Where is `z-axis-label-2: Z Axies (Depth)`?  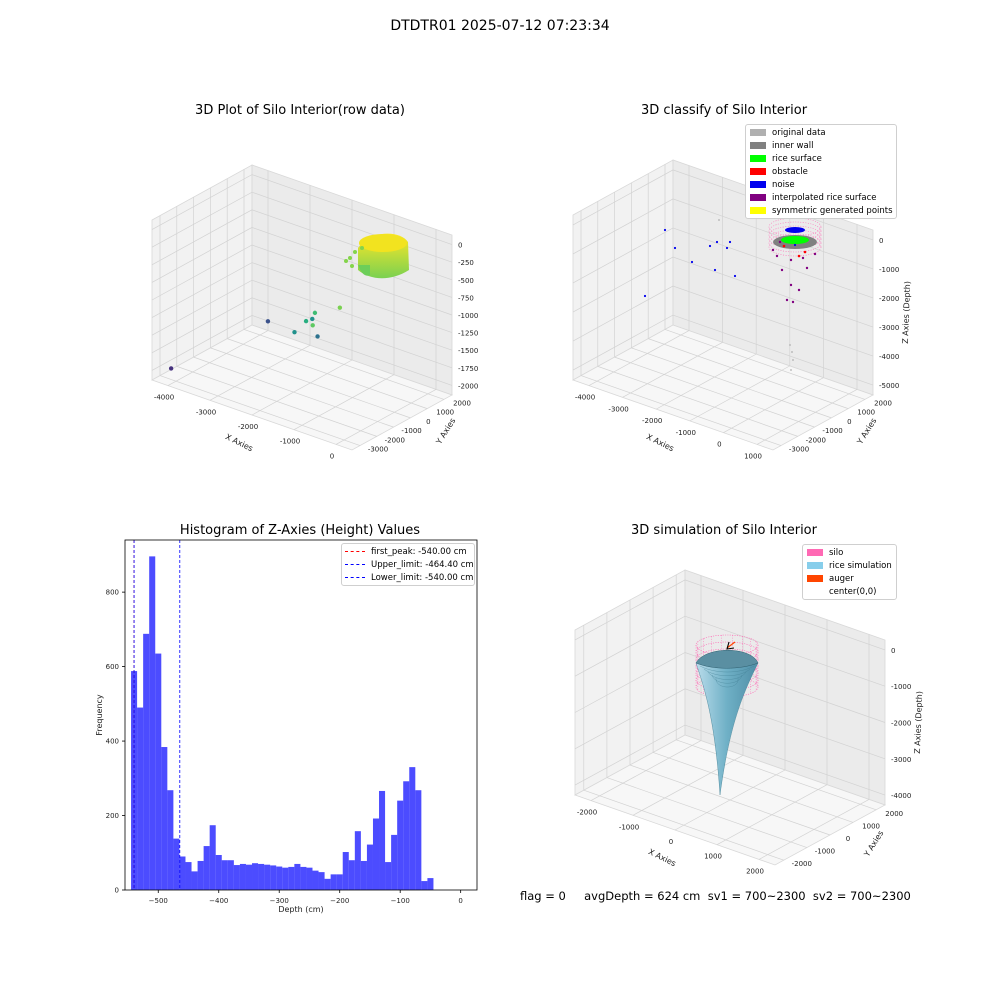 z-axis-label-2: Z Axies (Depth) is located at coordinates (906, 312).